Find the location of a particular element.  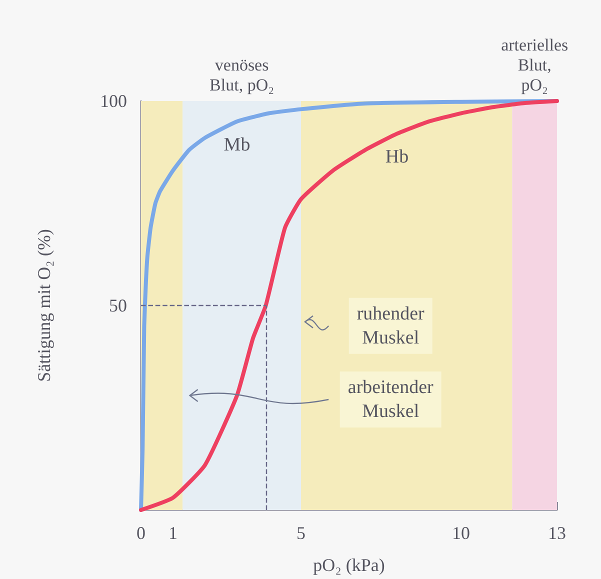

x-tick-label: 13 is located at coordinates (557, 533).